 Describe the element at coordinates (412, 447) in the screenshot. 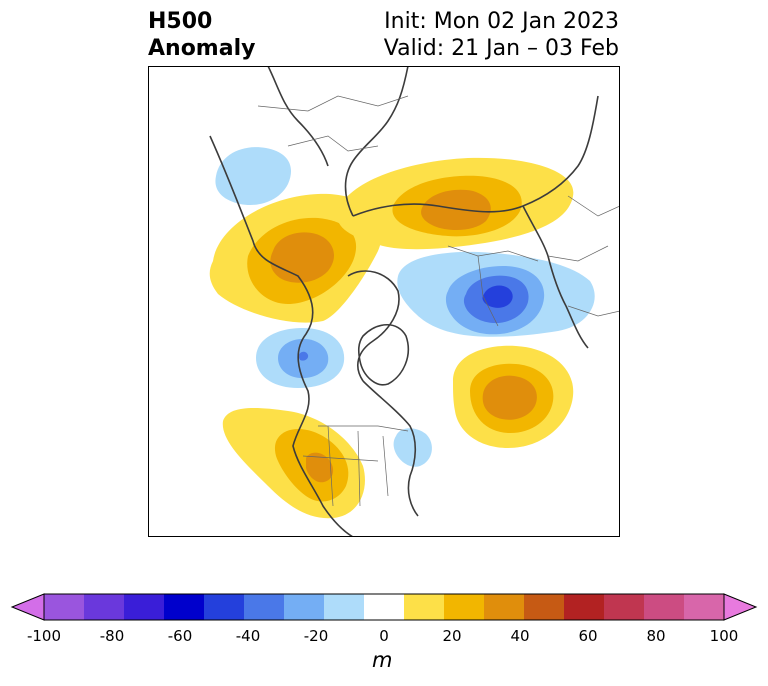

I see `anomaly-eastus-negative` at that location.